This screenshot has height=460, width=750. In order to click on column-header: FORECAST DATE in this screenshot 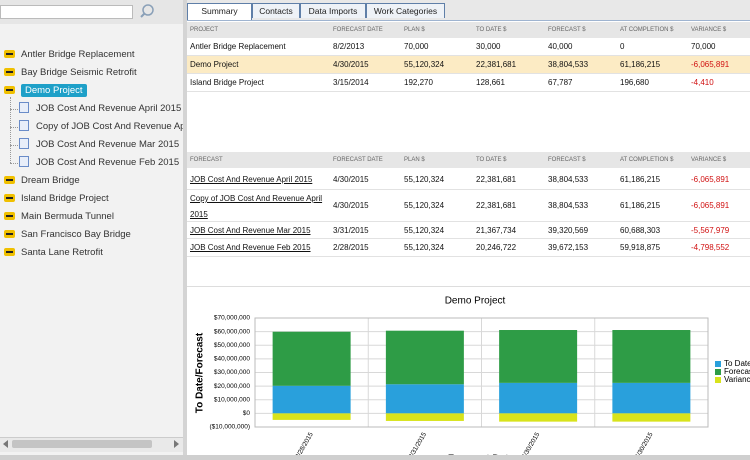, I will do `click(358, 160)`.